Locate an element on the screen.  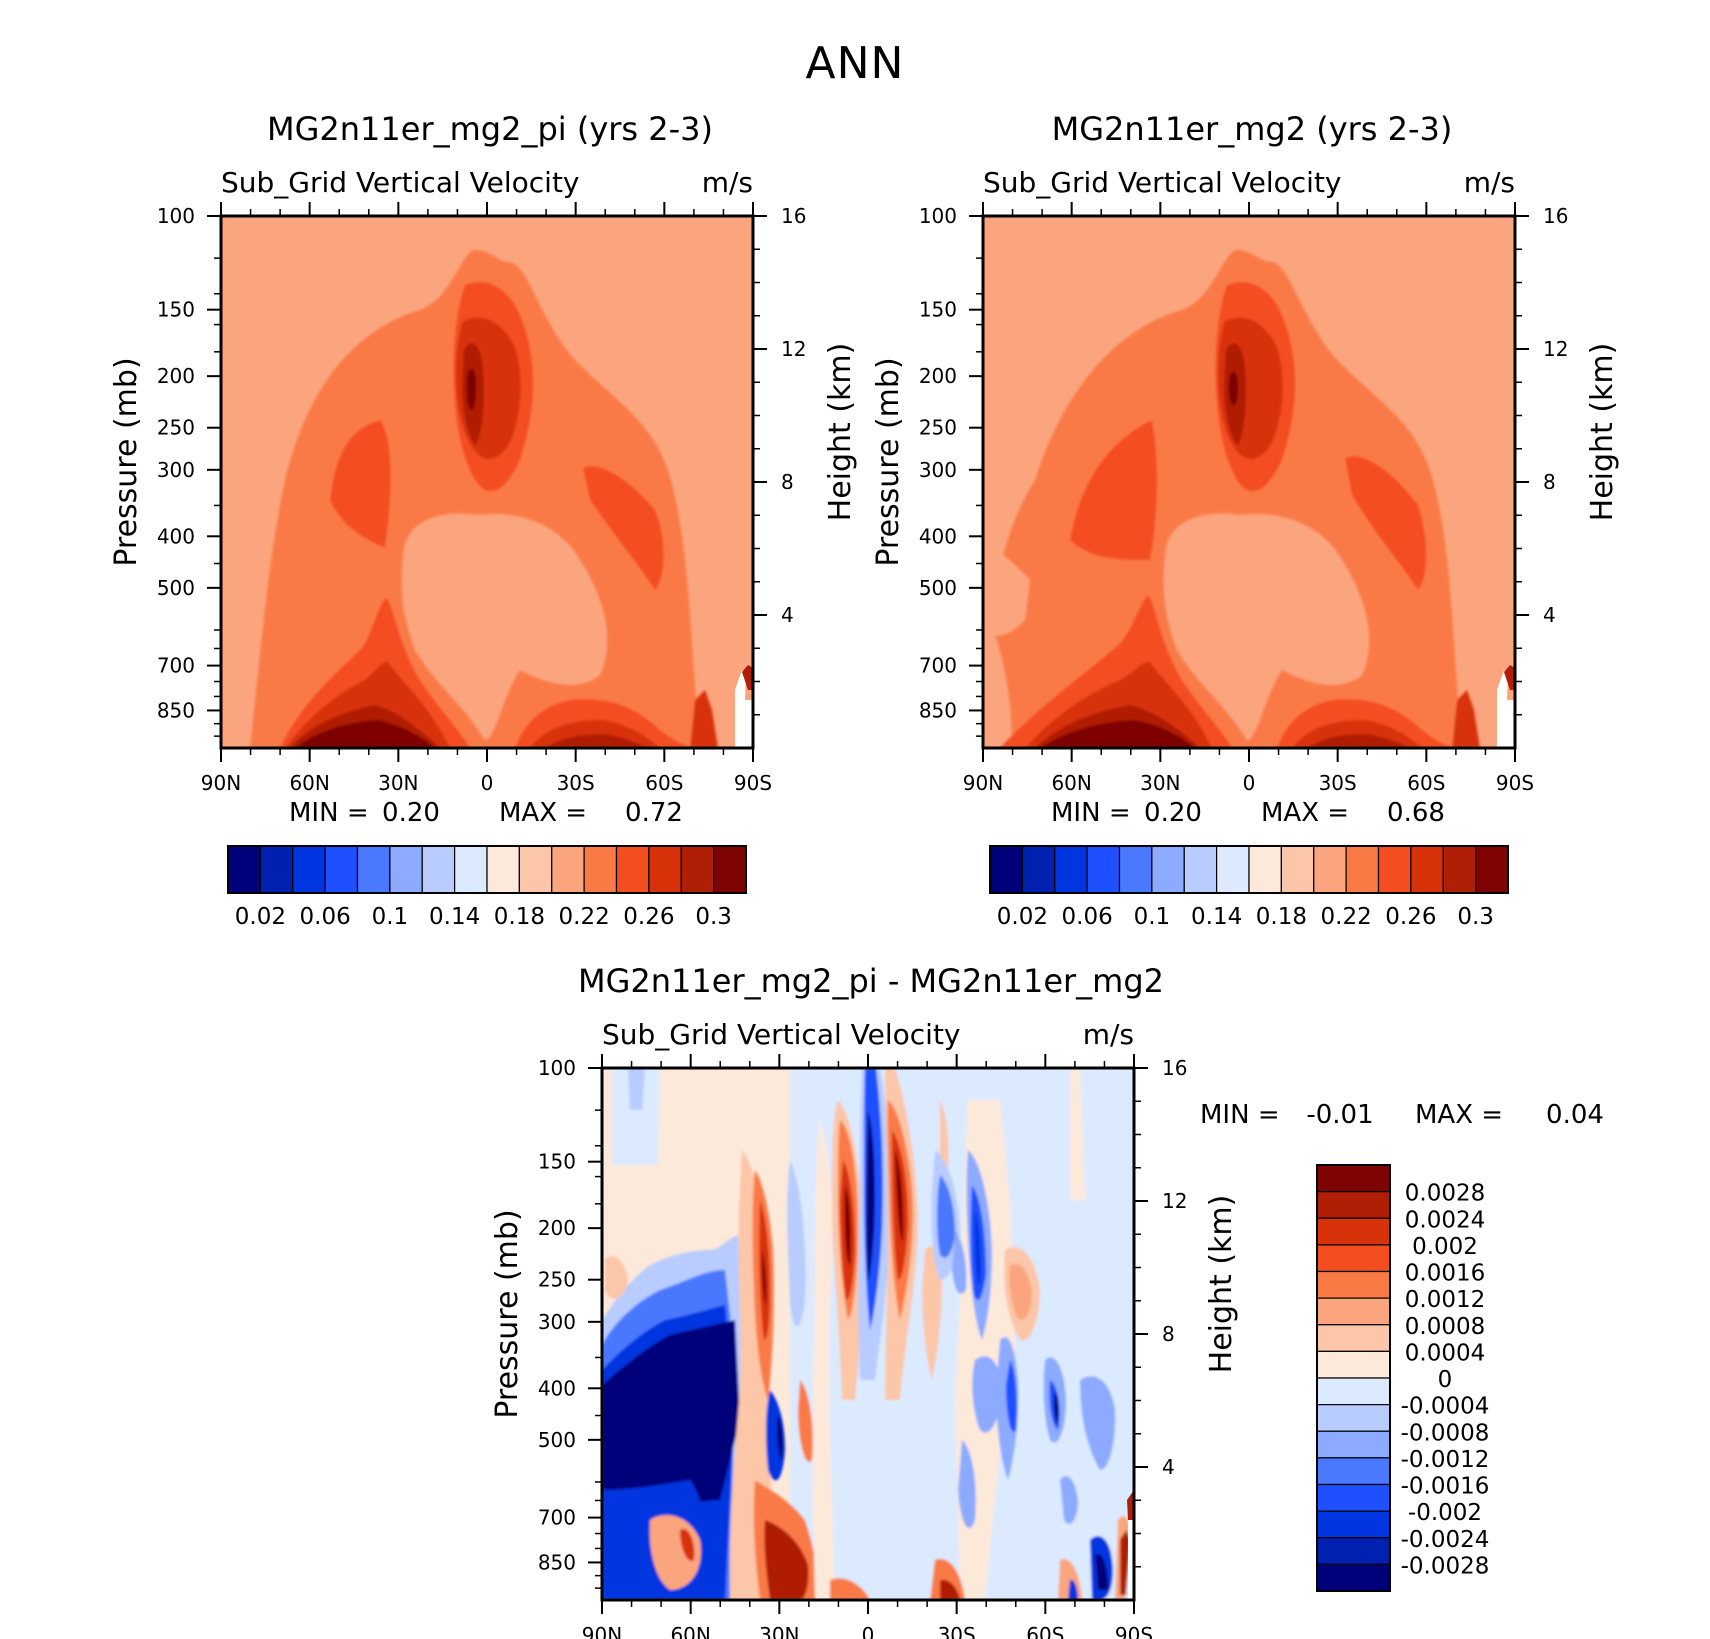
colorbar-label: 0.14 is located at coordinates (1216, 917).